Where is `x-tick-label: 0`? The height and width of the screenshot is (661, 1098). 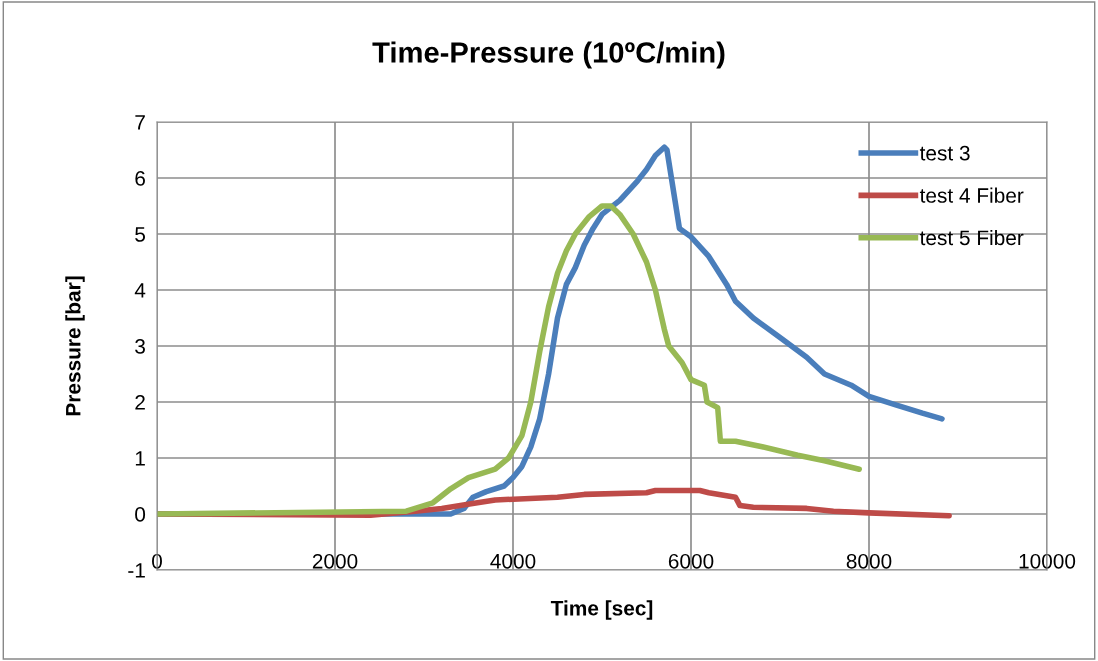
x-tick-label: 0 is located at coordinates (157, 561).